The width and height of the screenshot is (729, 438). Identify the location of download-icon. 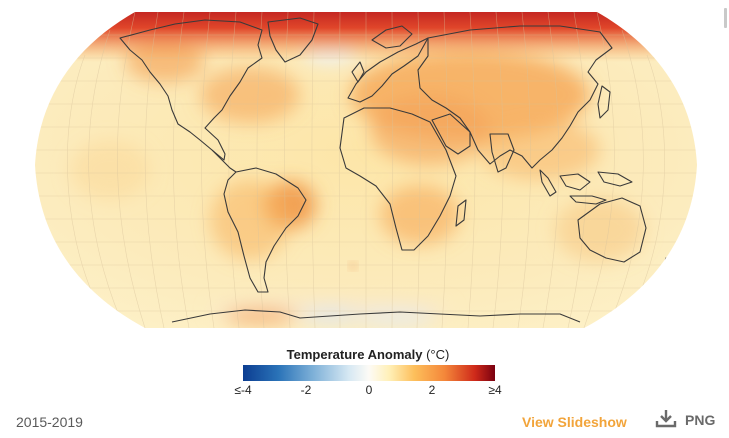
(666, 420).